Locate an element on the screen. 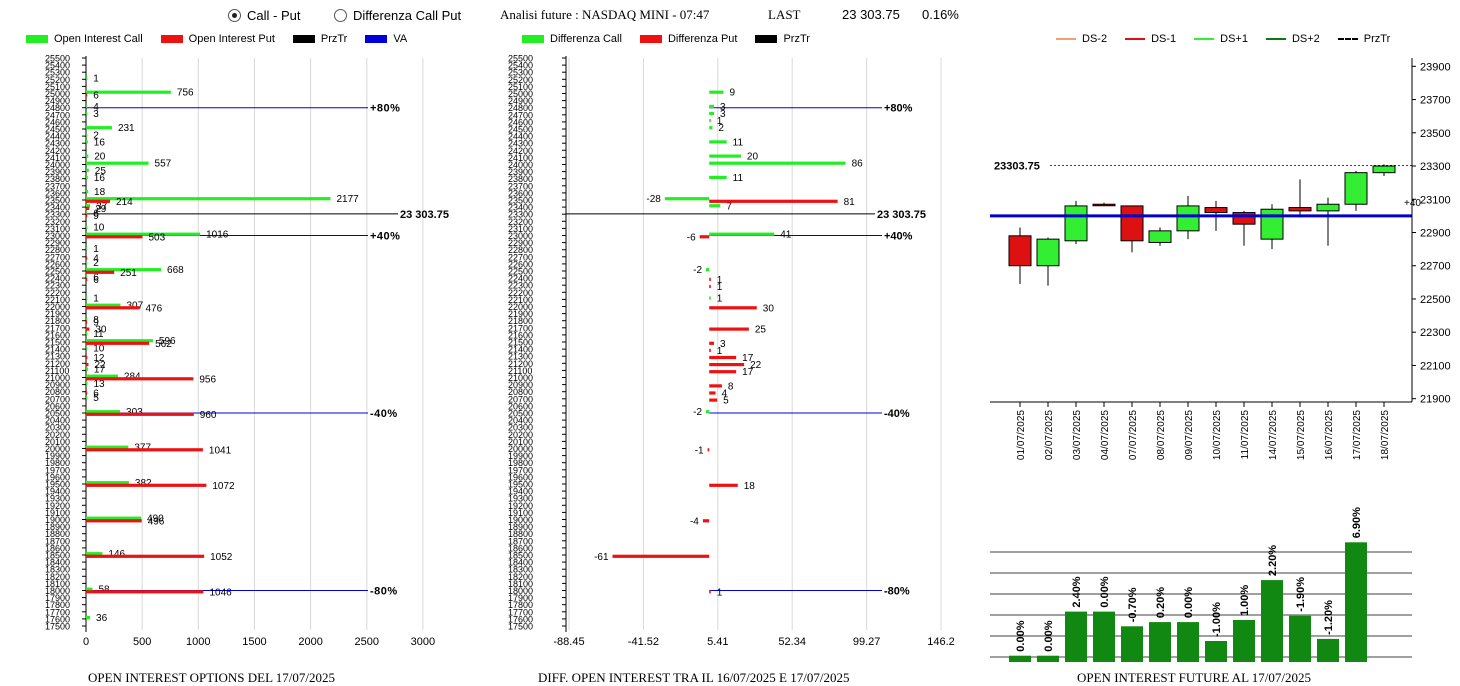 The image size is (1460, 686). y-tick-label: 21300 is located at coordinates (57, 357).